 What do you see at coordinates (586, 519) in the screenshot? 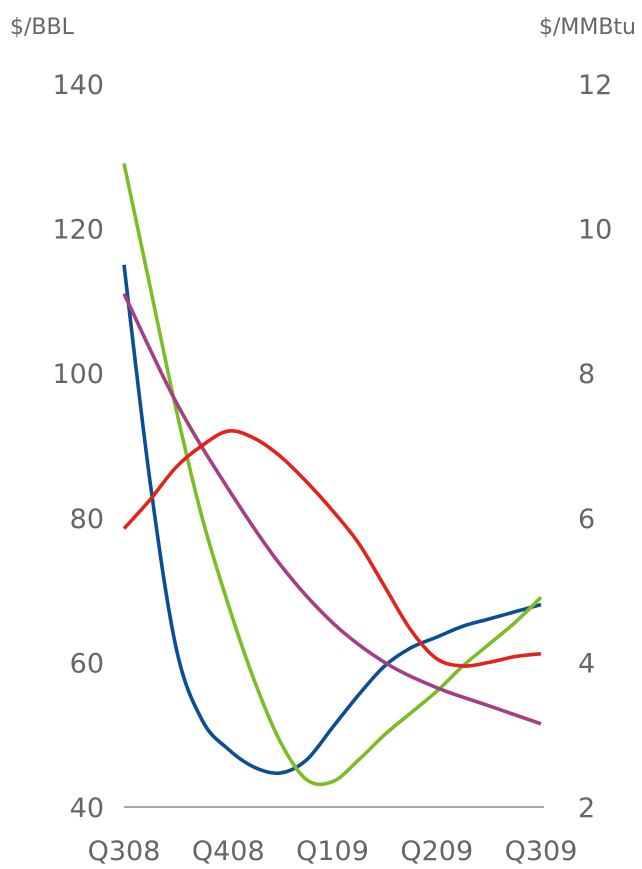
I see `y-right-tick-label: 6` at bounding box center [586, 519].